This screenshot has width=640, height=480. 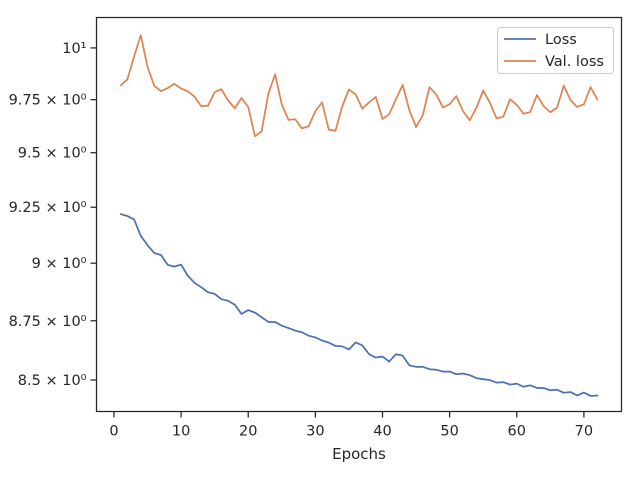 What do you see at coordinates (52, 154) in the screenshot?
I see `y-tick-label: 9.5 × 10⁰` at bounding box center [52, 154].